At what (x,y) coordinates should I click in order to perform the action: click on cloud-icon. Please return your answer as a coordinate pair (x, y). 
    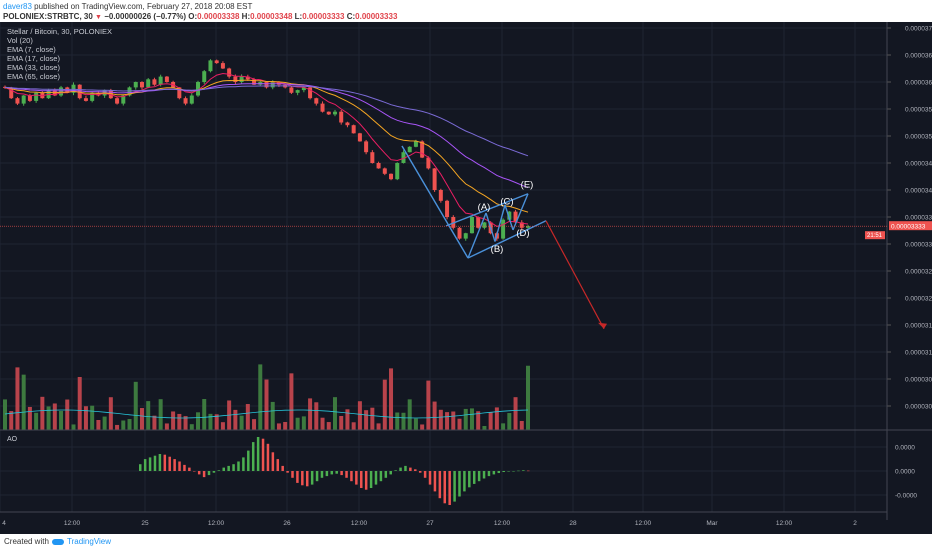
    Looking at the image, I should click on (58, 541).